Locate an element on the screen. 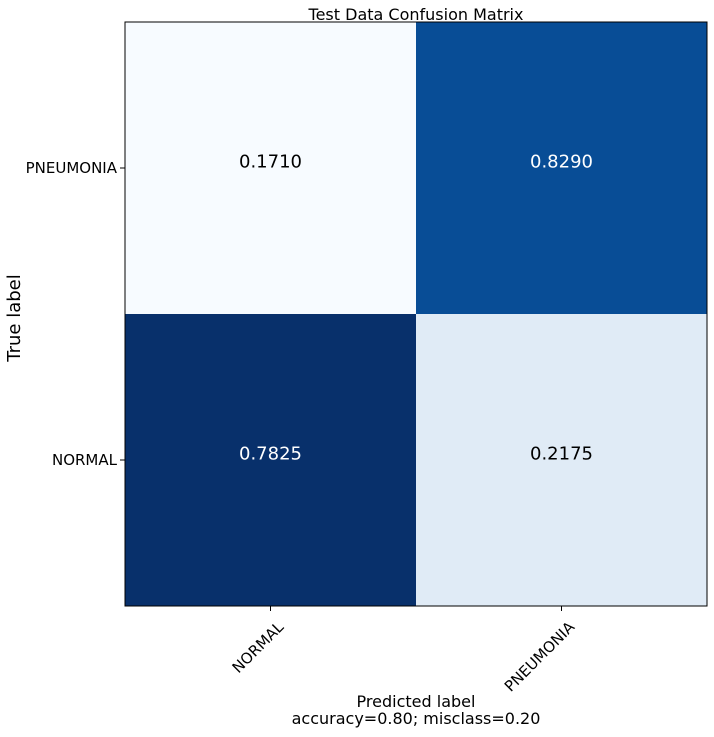 The width and height of the screenshot is (714, 737). x-axis-label: Predicted label is located at coordinates (416, 701).